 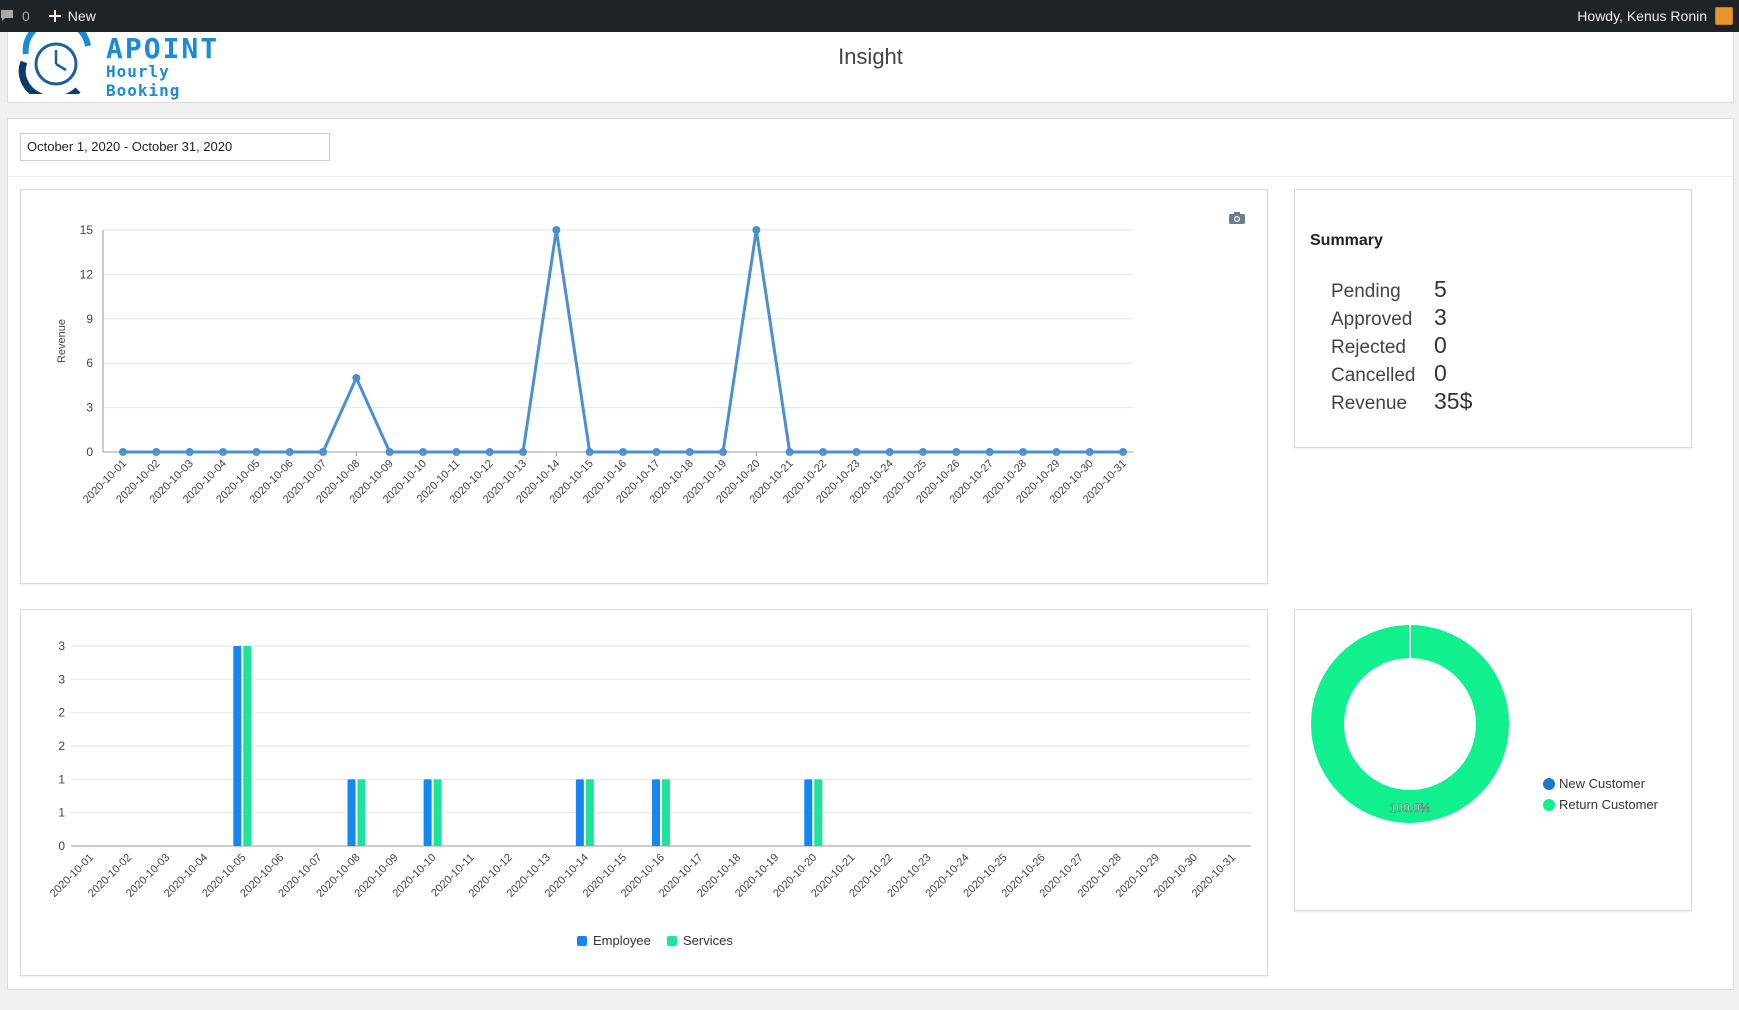 What do you see at coordinates (89, 363) in the screenshot?
I see `y-tick-label: 6` at bounding box center [89, 363].